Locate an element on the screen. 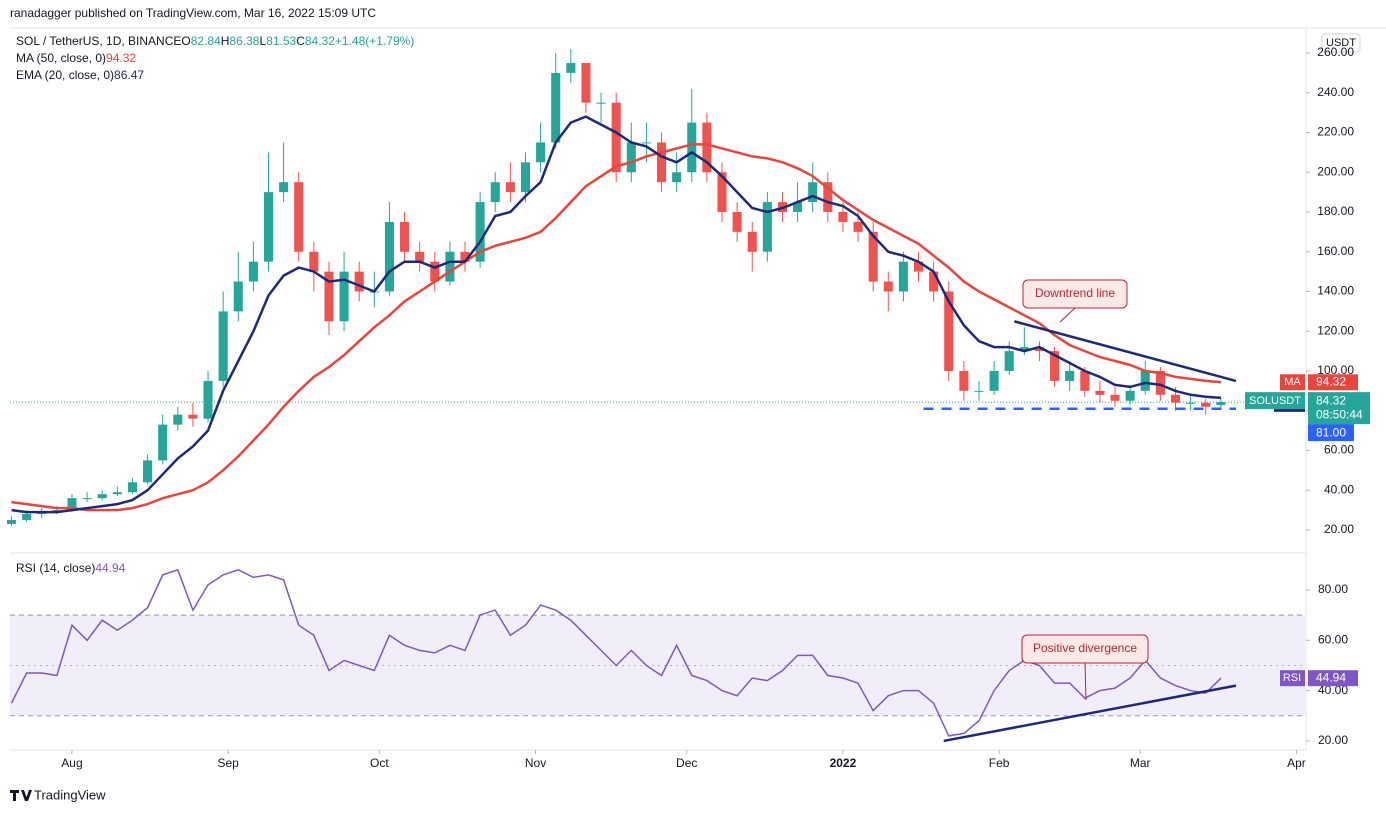  rsi-tick-label: 40.00 is located at coordinates (1333, 690).